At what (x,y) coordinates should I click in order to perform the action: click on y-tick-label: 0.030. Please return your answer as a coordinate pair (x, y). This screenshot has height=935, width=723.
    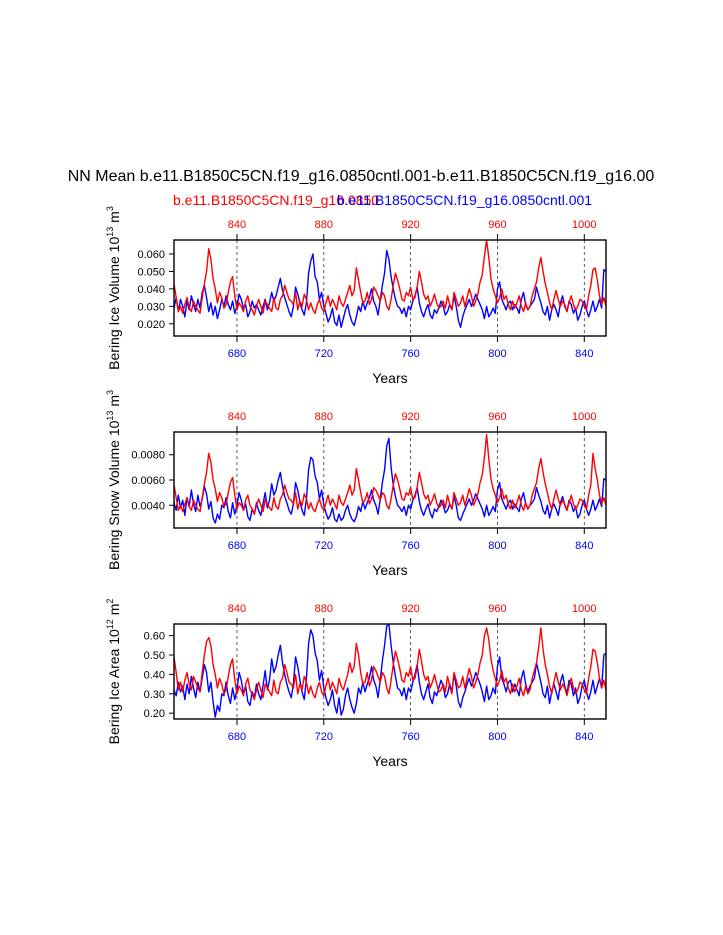
    Looking at the image, I should click on (151, 307).